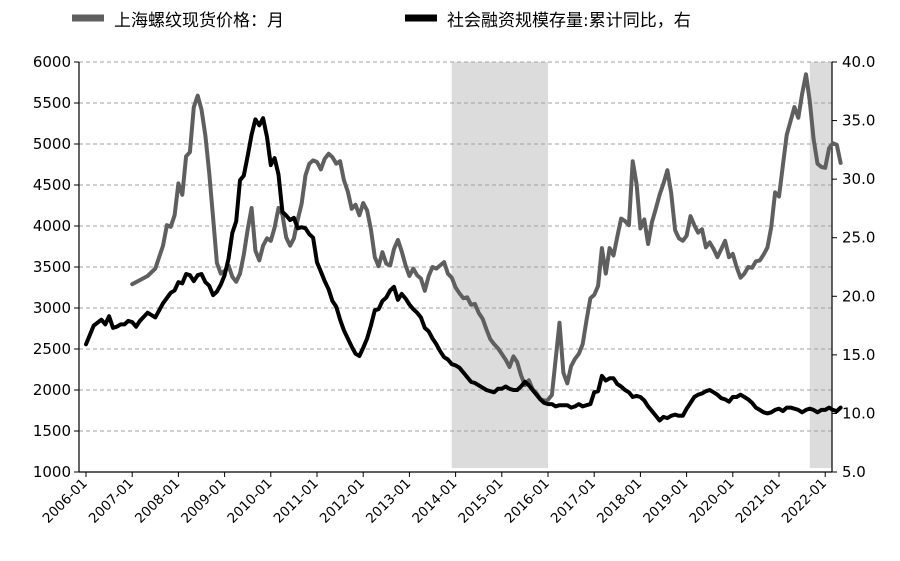 The width and height of the screenshot is (900, 561). I want to click on y-right-tick-label: 40.0, so click(858, 62).